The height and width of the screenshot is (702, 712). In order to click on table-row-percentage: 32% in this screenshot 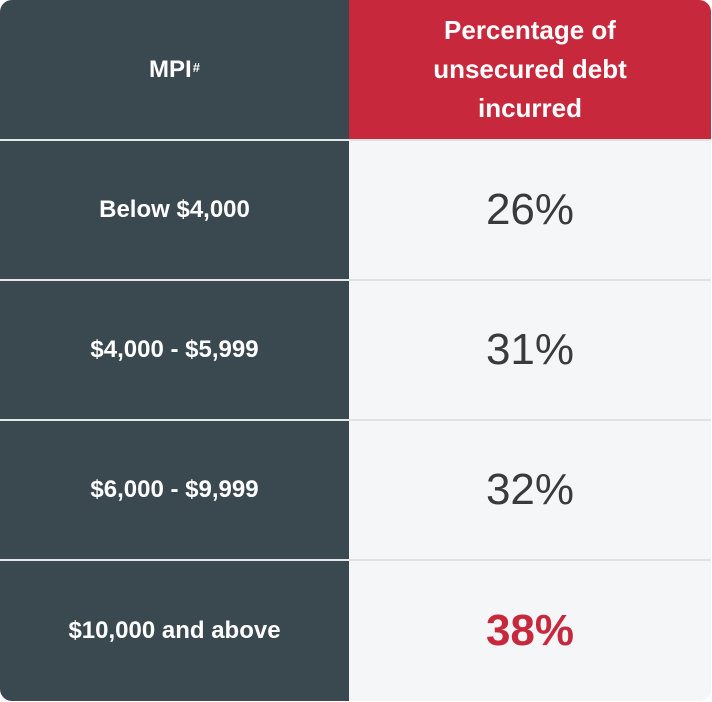, I will do `click(530, 489)`.